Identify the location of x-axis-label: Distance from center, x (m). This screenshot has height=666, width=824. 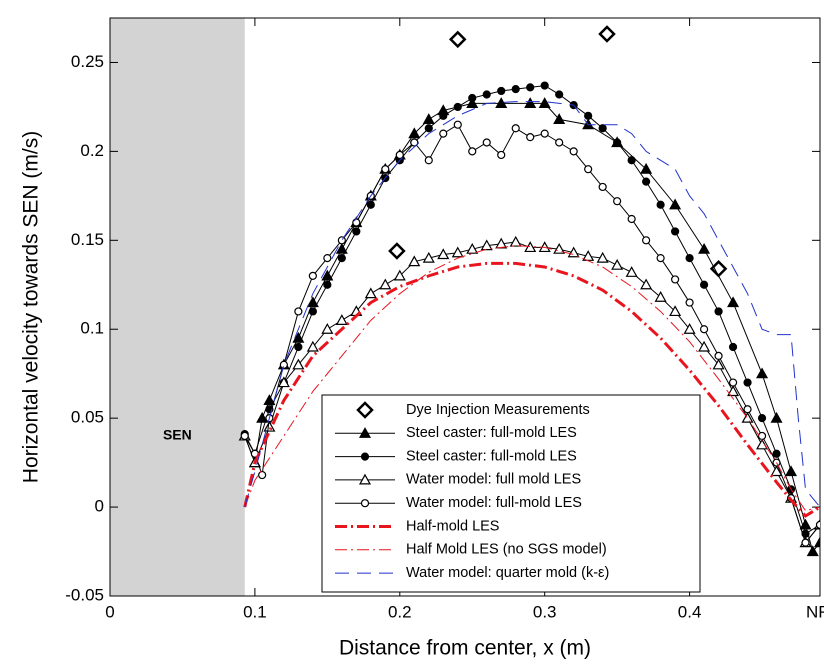
(465, 648).